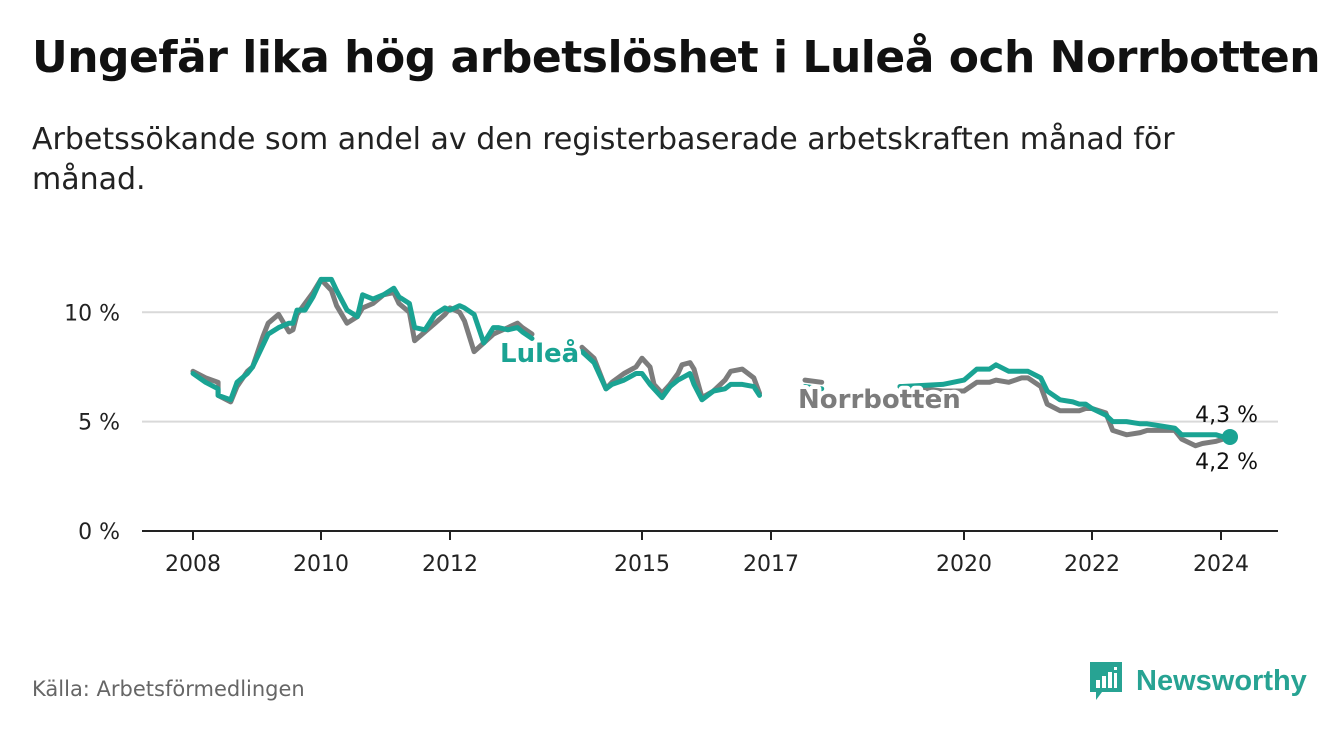 Image resolution: width=1340 pixels, height=734 pixels. Describe the element at coordinates (771, 564) in the screenshot. I see `x-tick-label: 2017` at that location.